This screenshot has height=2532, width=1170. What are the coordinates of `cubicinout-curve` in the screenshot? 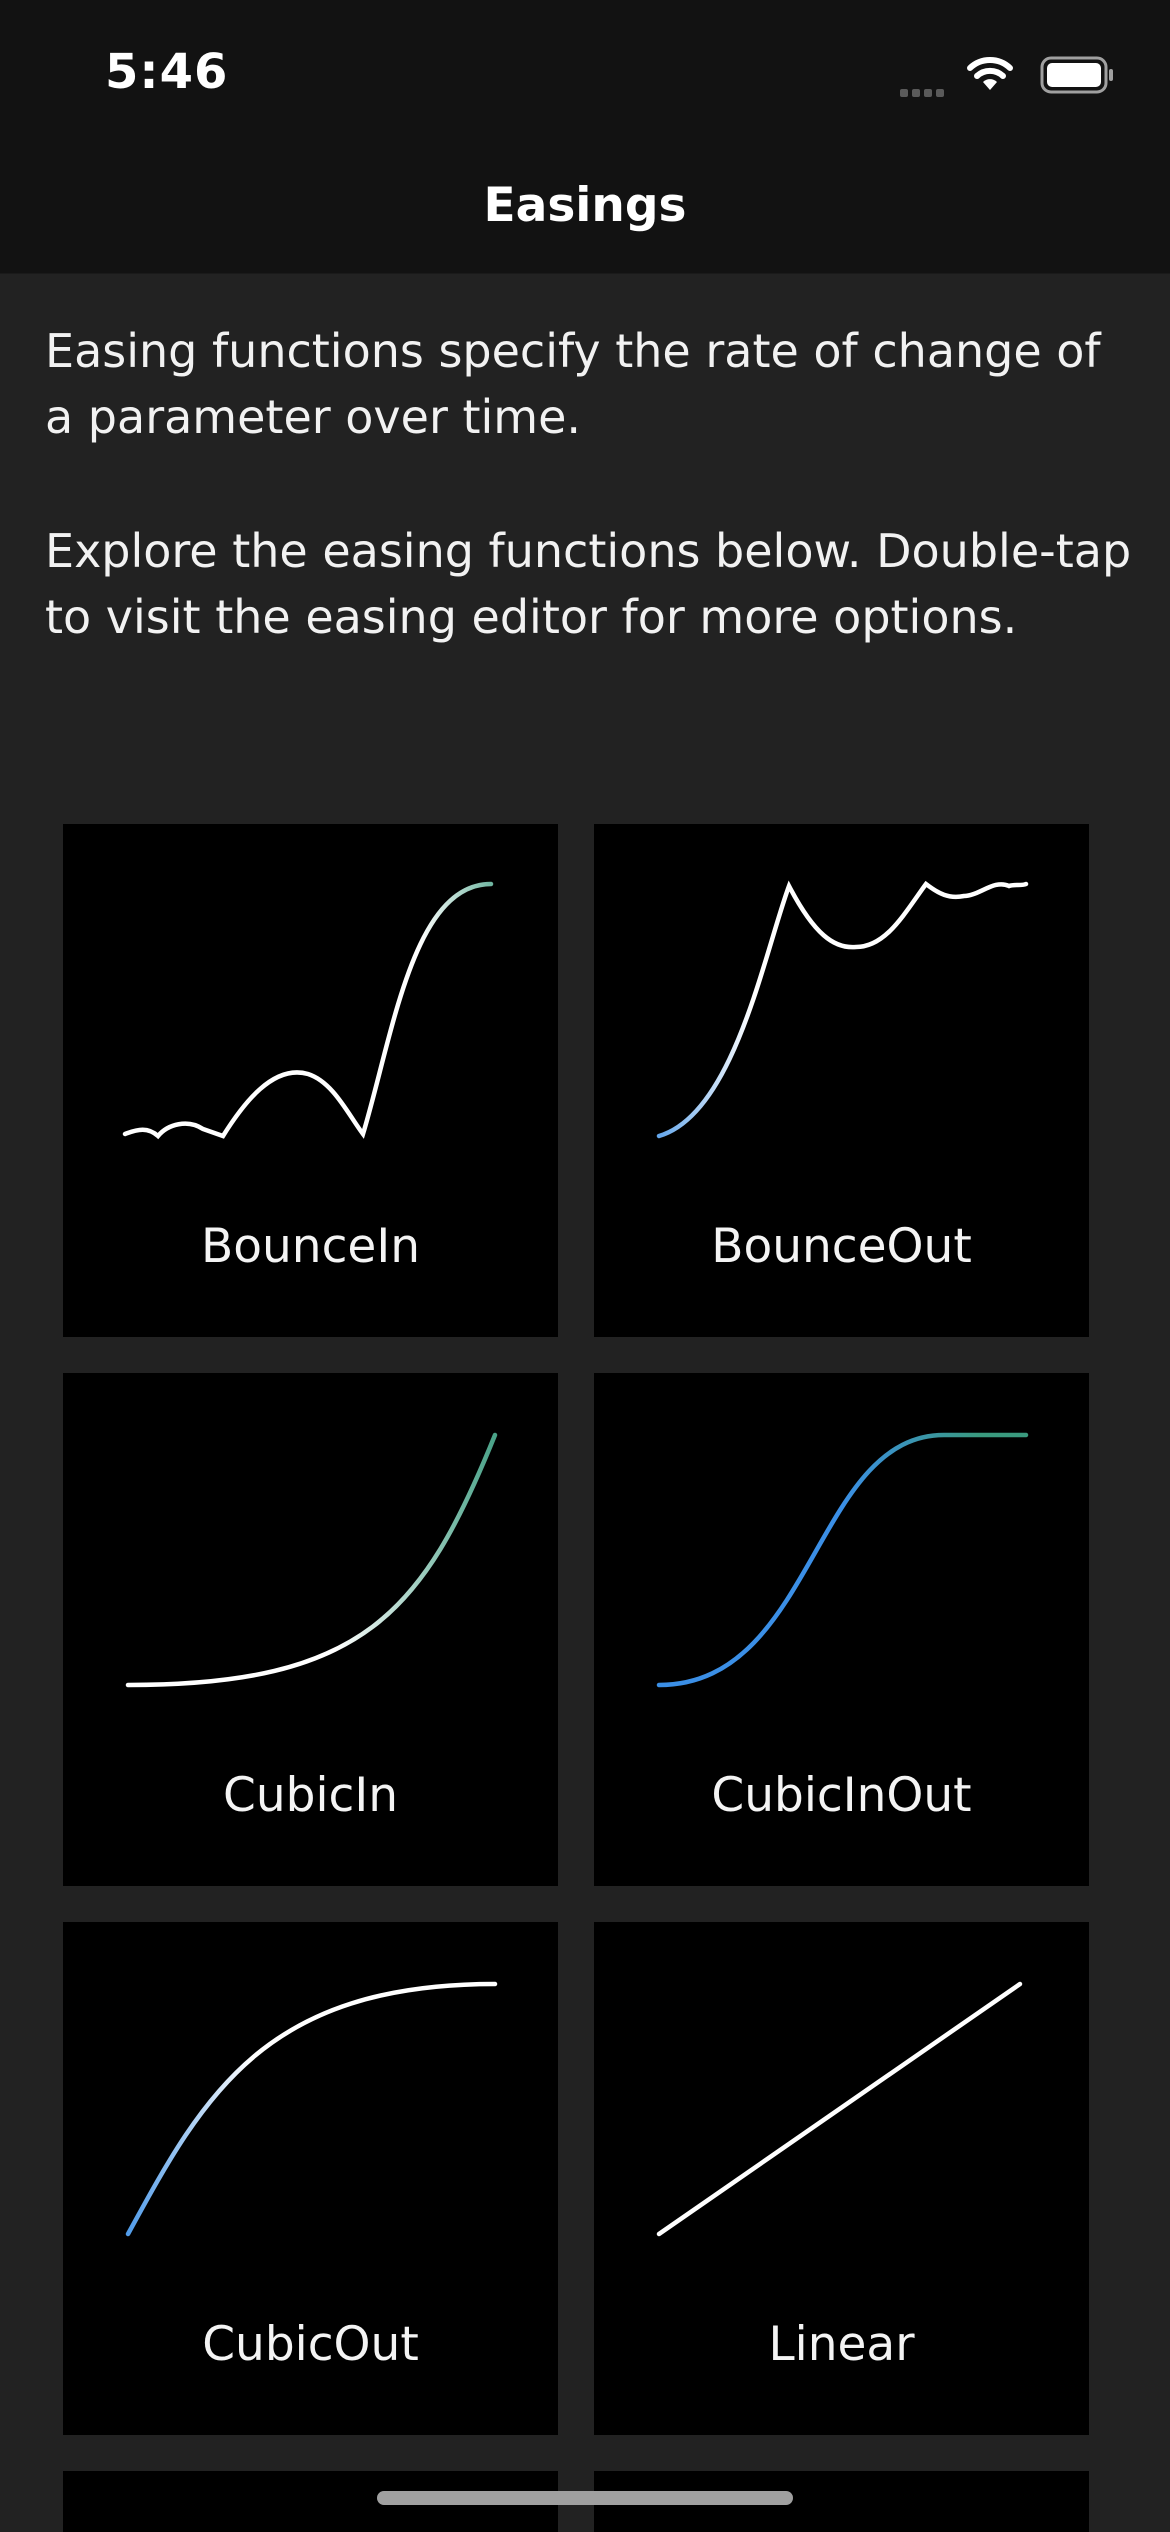 It's located at (842, 1560).